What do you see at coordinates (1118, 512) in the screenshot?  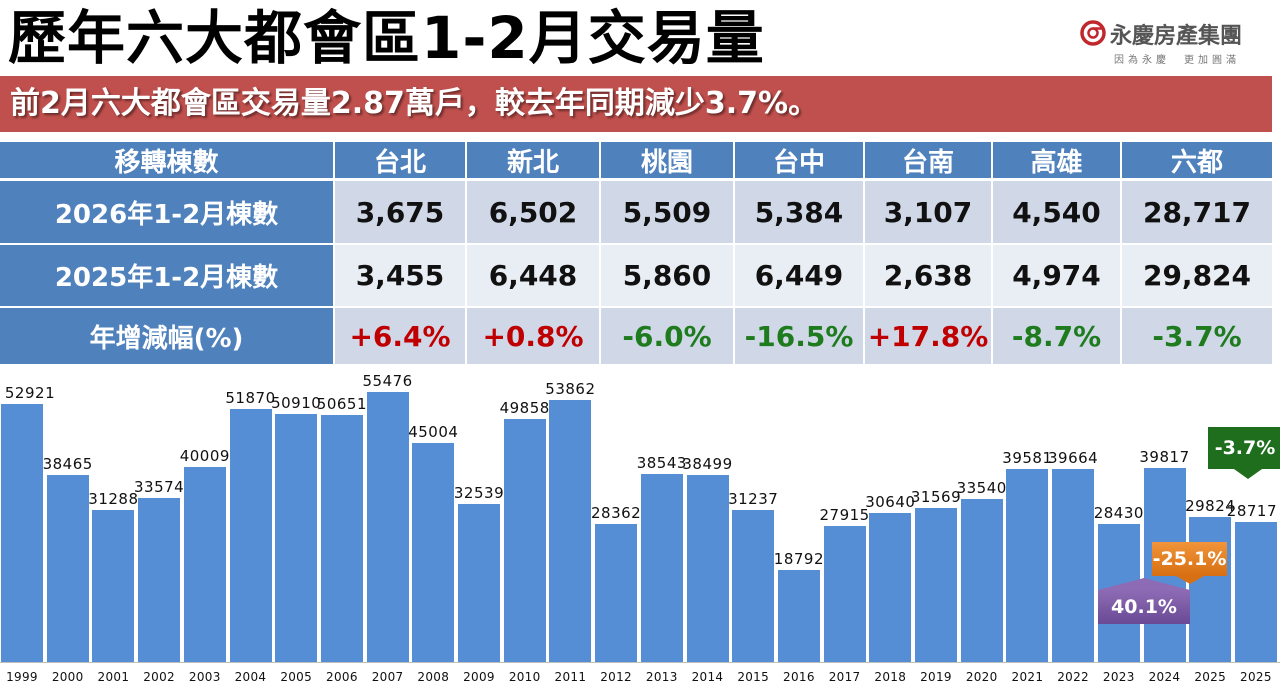 I see `bar-value-label: 28430` at bounding box center [1118, 512].